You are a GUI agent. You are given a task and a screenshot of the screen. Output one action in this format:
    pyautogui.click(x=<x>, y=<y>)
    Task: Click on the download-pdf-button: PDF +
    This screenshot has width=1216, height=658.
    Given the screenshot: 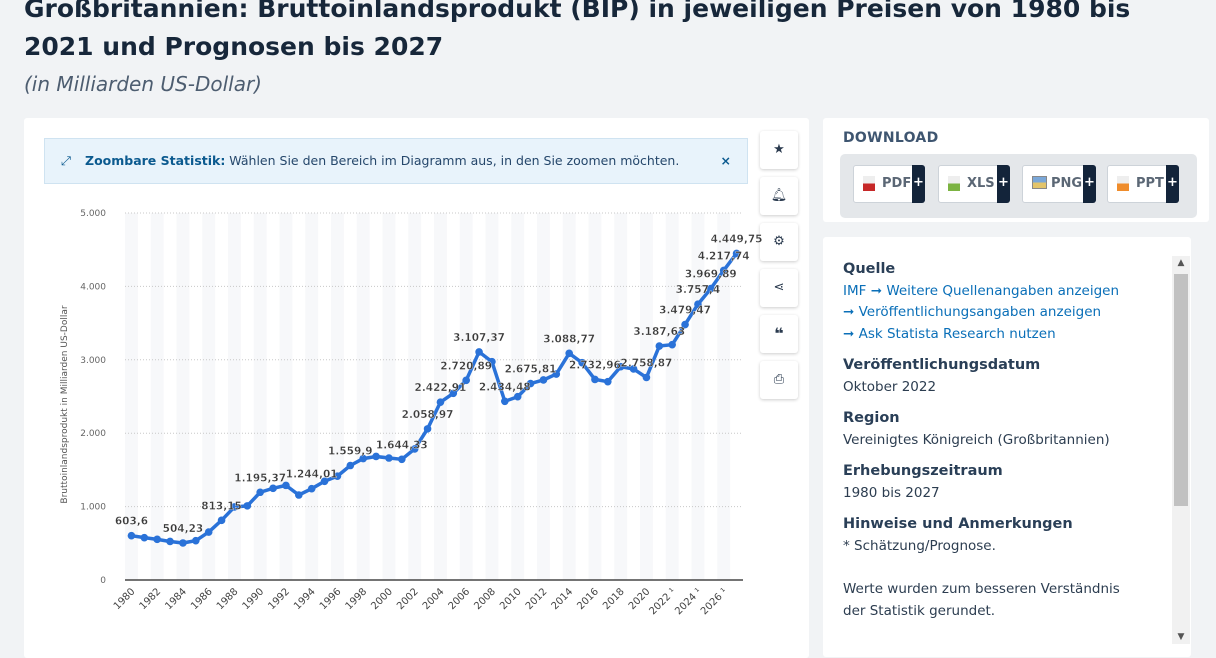 What is the action you would take?
    pyautogui.click(x=889, y=184)
    